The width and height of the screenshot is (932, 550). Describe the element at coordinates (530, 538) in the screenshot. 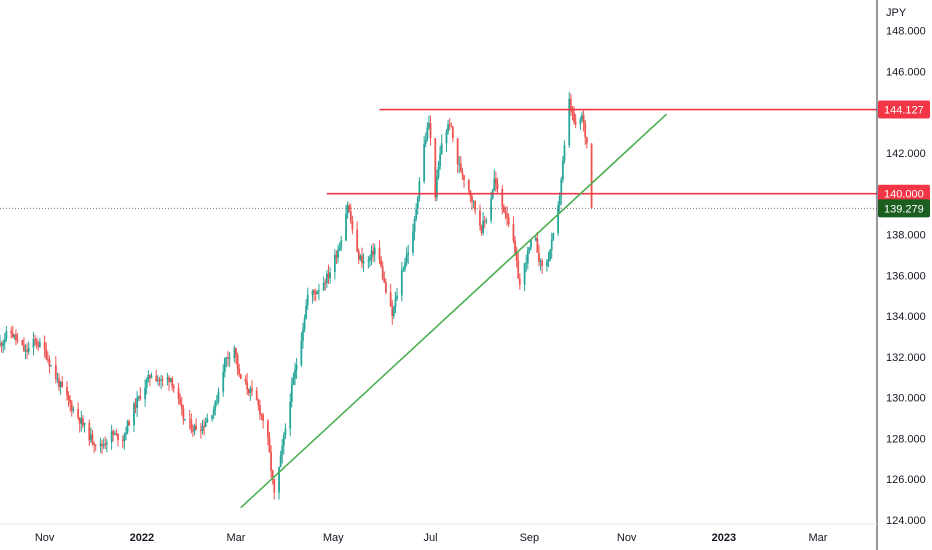

I see `time-tick-label: Sep` at that location.